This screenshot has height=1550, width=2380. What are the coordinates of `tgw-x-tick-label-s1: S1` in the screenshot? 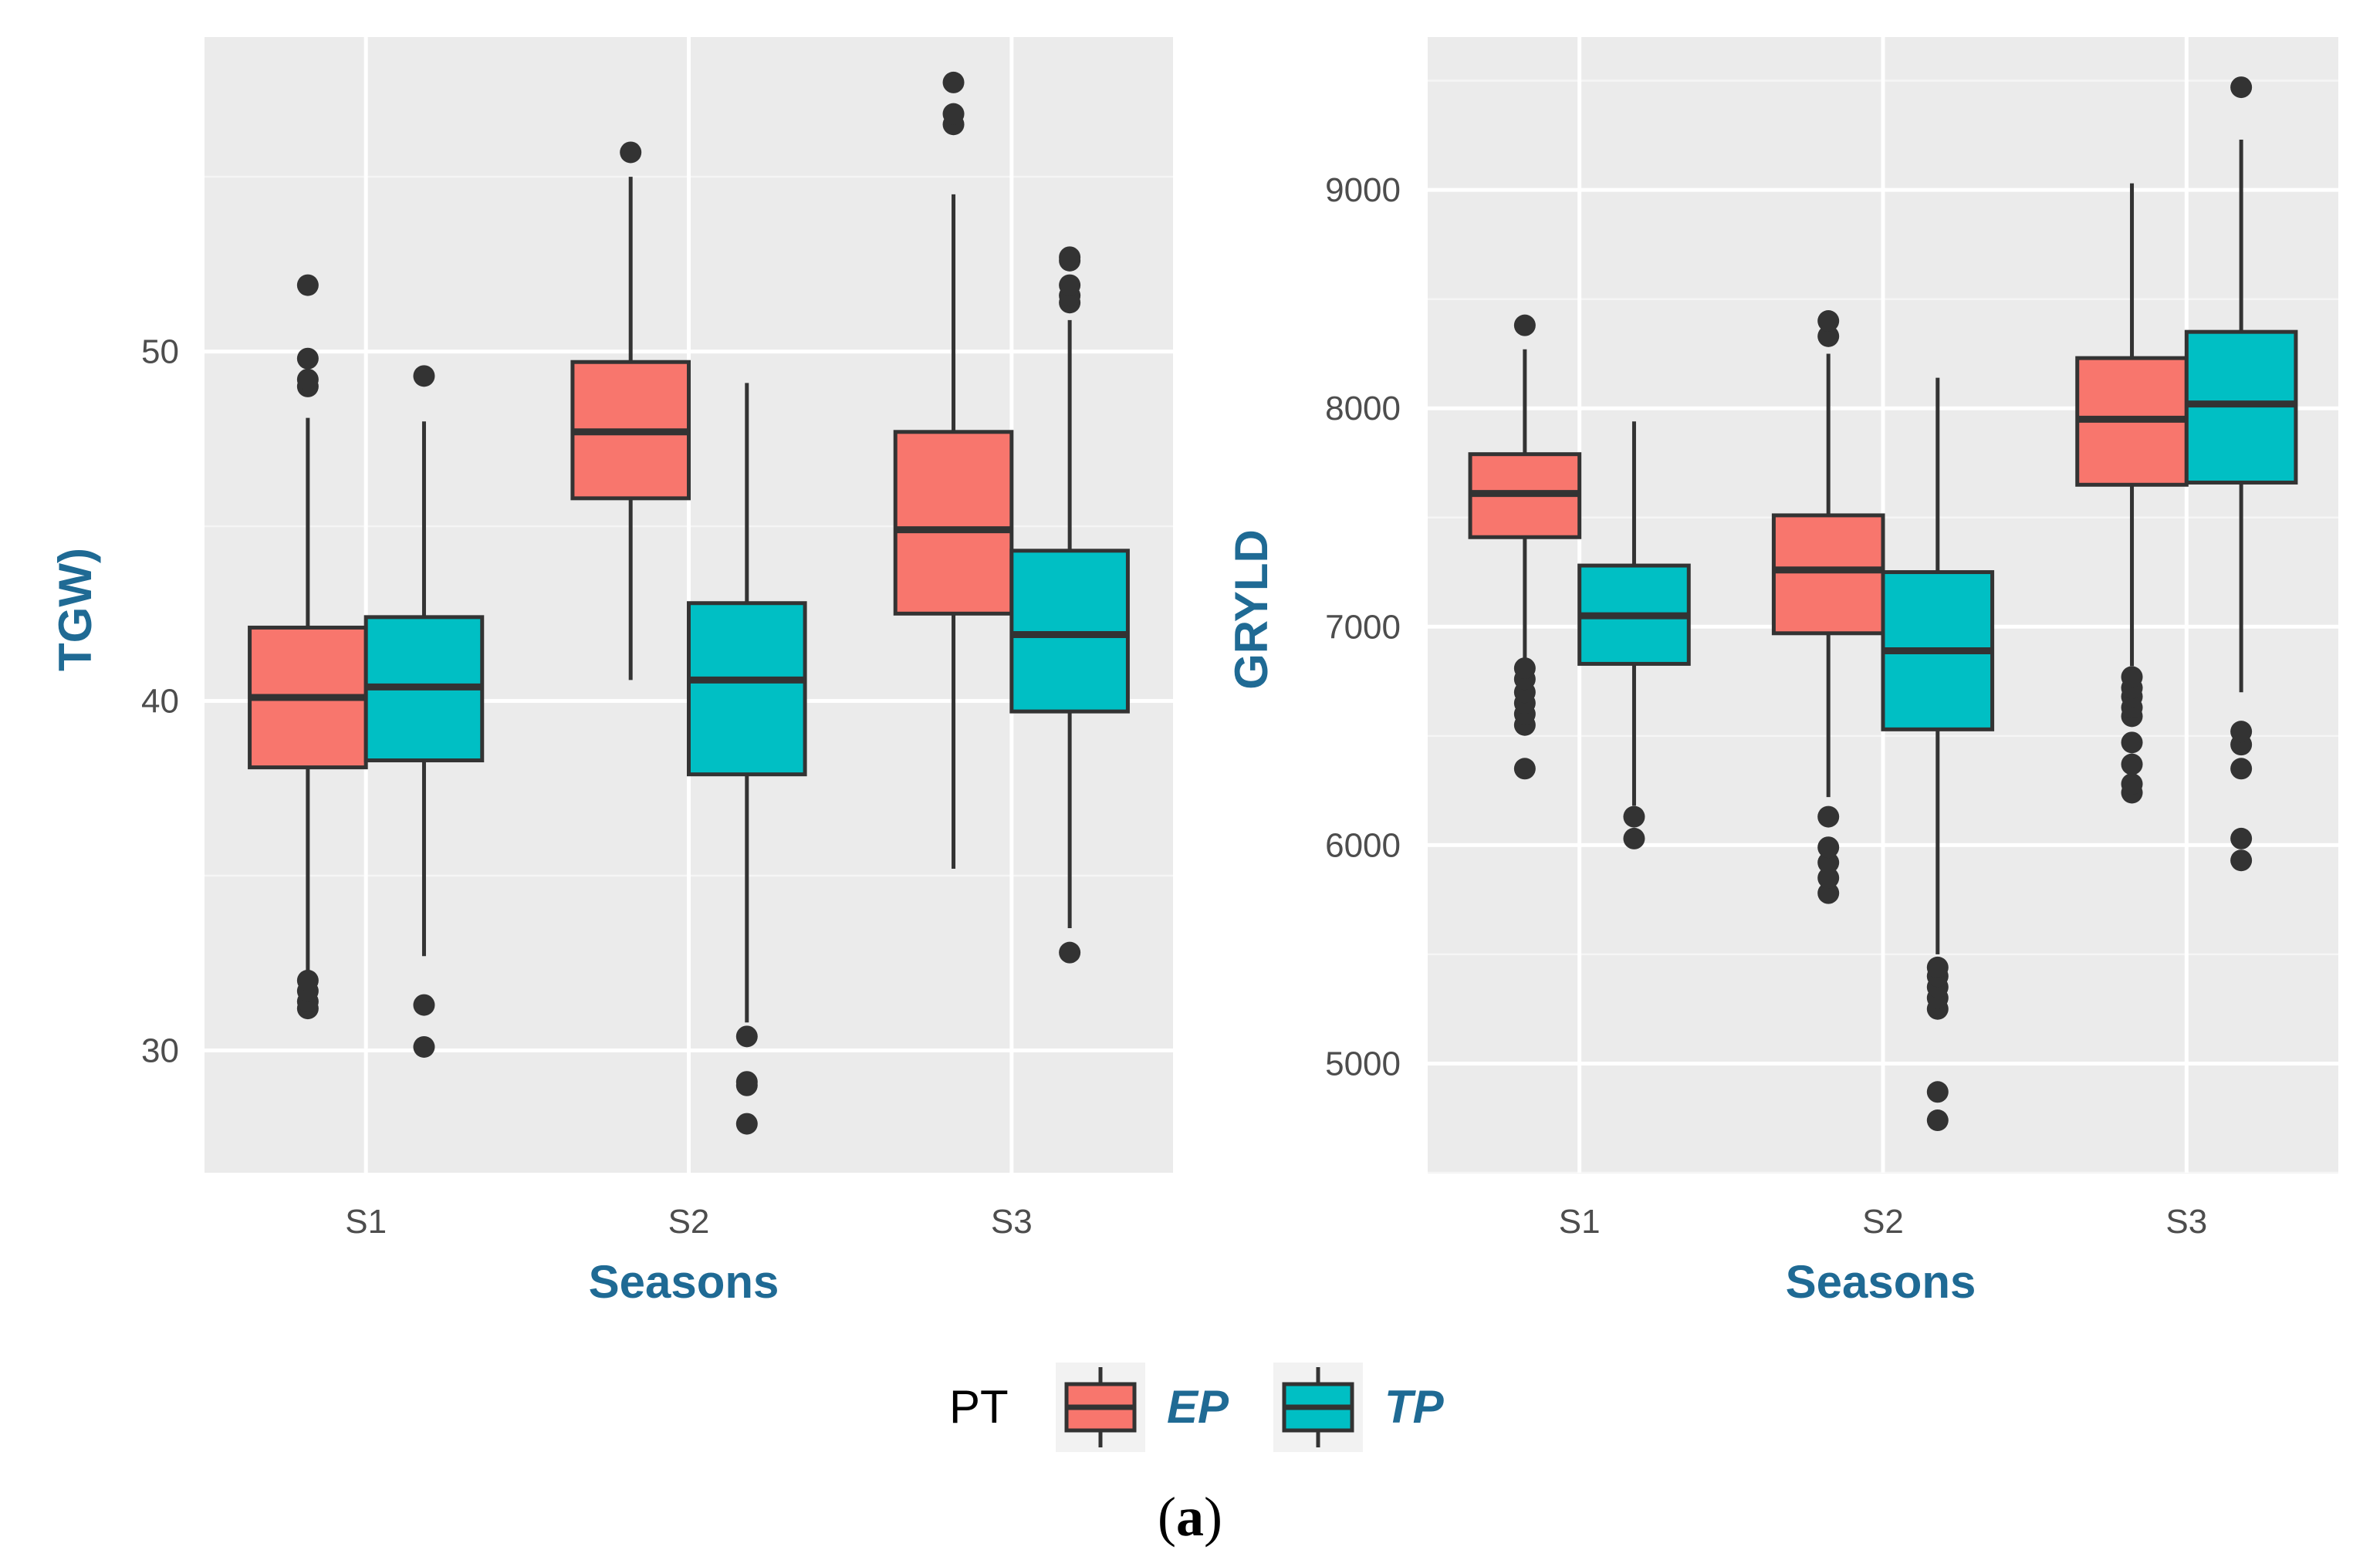 It's located at (366, 1222).